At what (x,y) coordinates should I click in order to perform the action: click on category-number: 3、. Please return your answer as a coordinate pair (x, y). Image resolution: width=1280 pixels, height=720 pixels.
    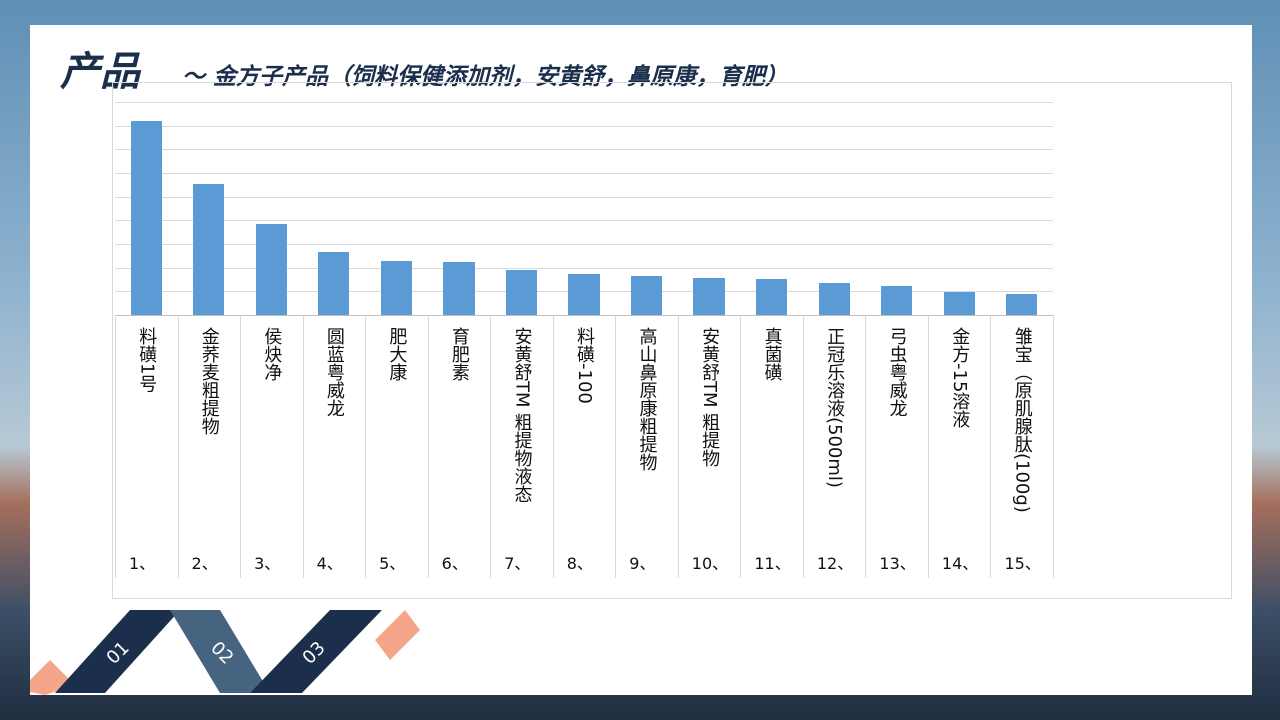
    Looking at the image, I should click on (267, 563).